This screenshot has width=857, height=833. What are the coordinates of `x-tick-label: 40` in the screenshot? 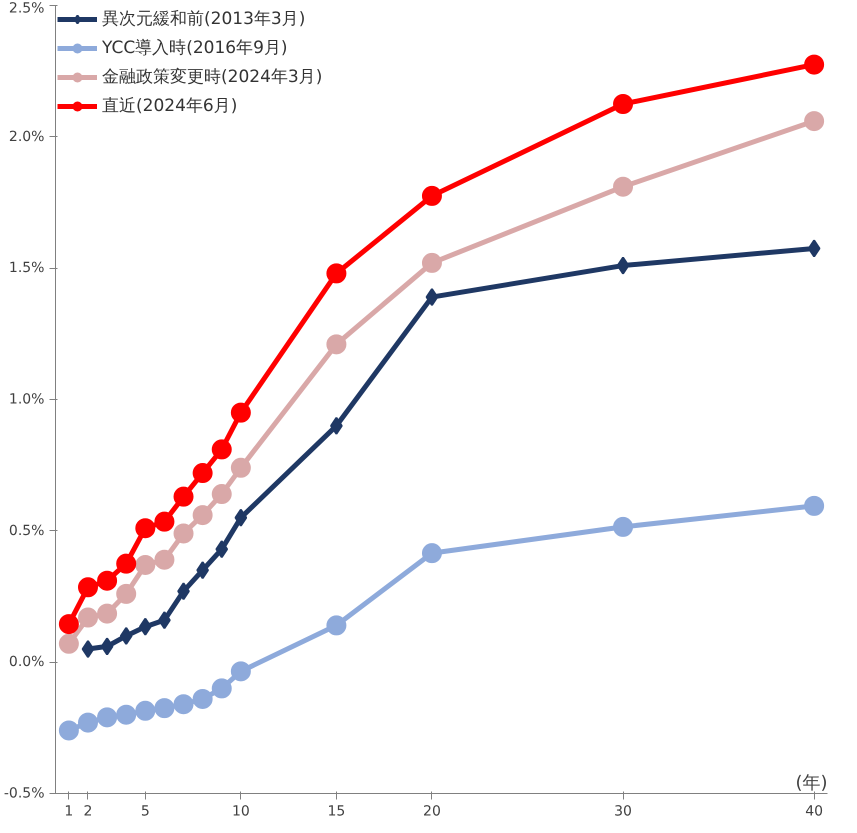 It's located at (814, 812).